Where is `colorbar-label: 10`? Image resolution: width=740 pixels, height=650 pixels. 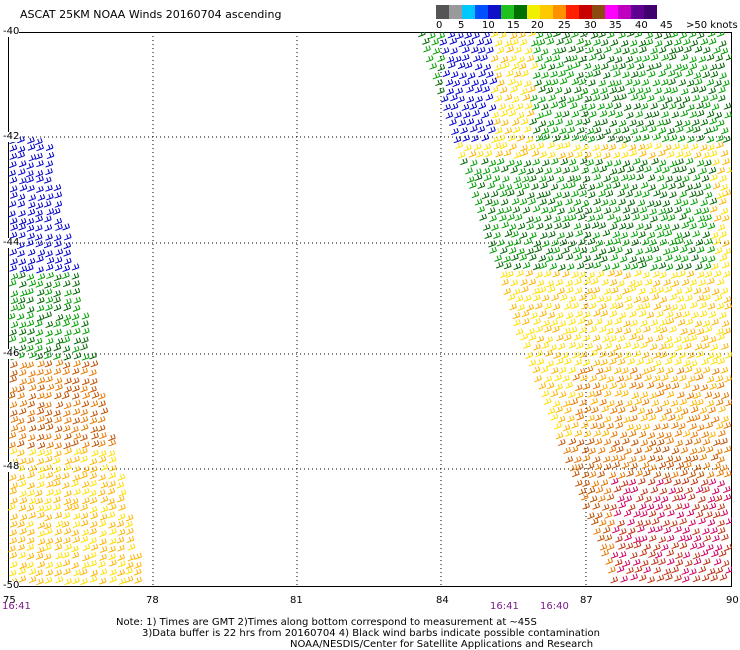 colorbar-label: 10 is located at coordinates (488, 25).